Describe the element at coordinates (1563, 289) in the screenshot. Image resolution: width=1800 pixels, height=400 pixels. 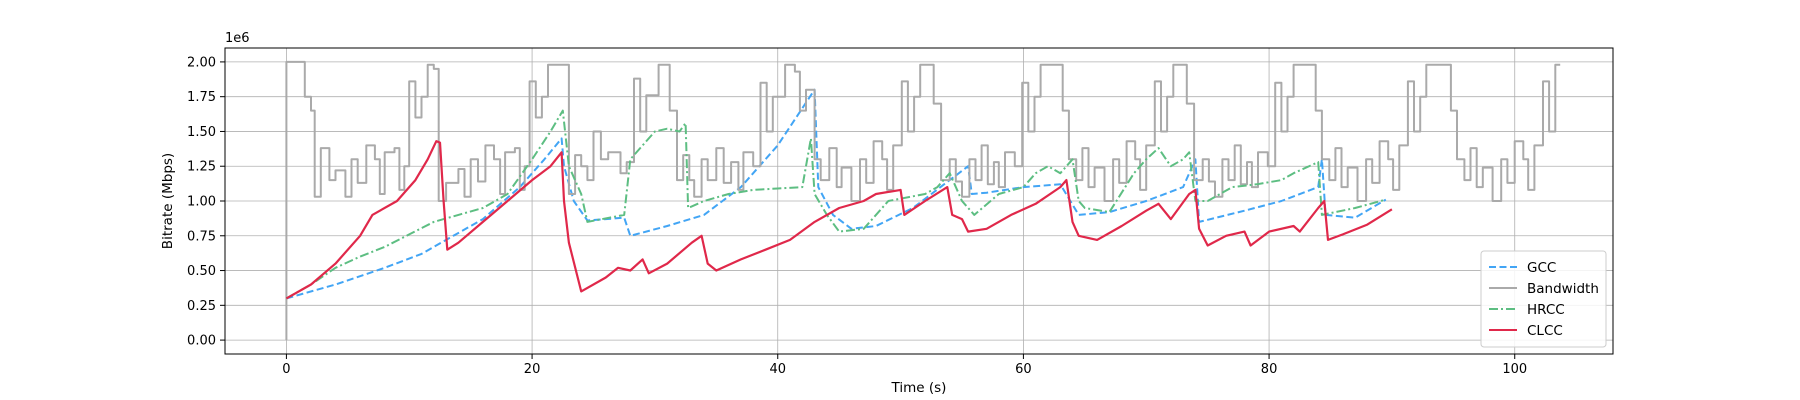
I see `legend-label-bandwidth: Bandwidth` at that location.